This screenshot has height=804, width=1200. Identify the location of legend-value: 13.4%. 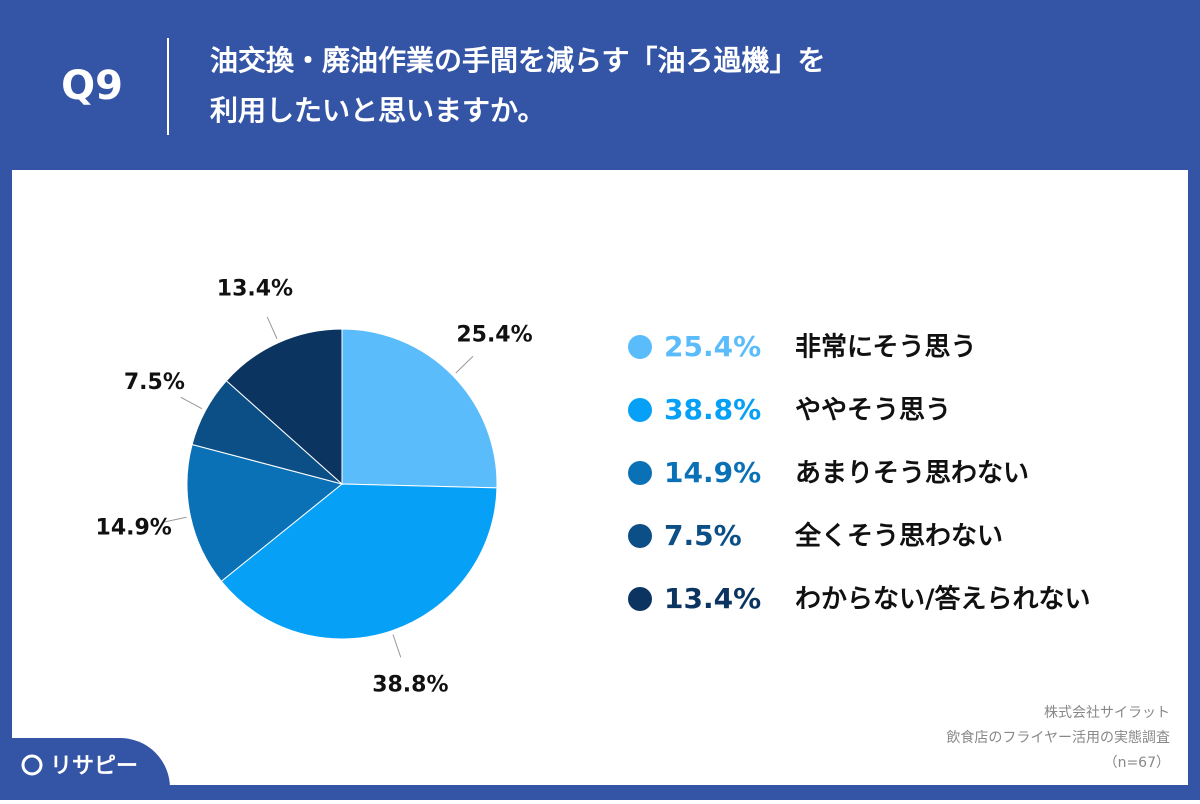
(712, 598).